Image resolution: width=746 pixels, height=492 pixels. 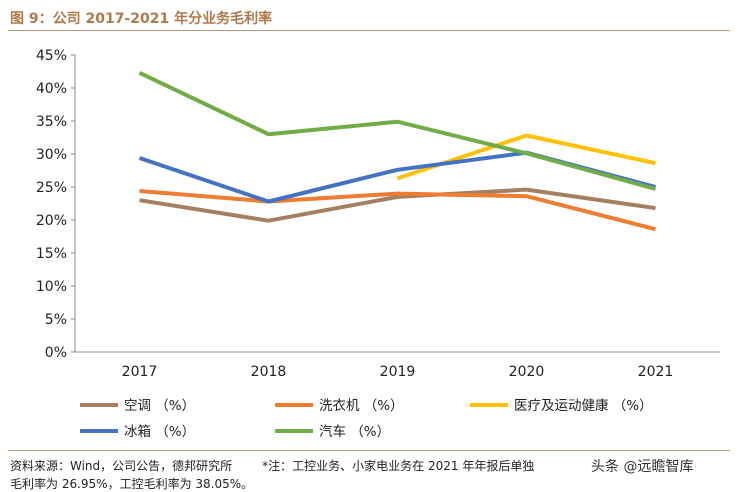 I want to click on y-tick-label: 0%, so click(x=56, y=353).